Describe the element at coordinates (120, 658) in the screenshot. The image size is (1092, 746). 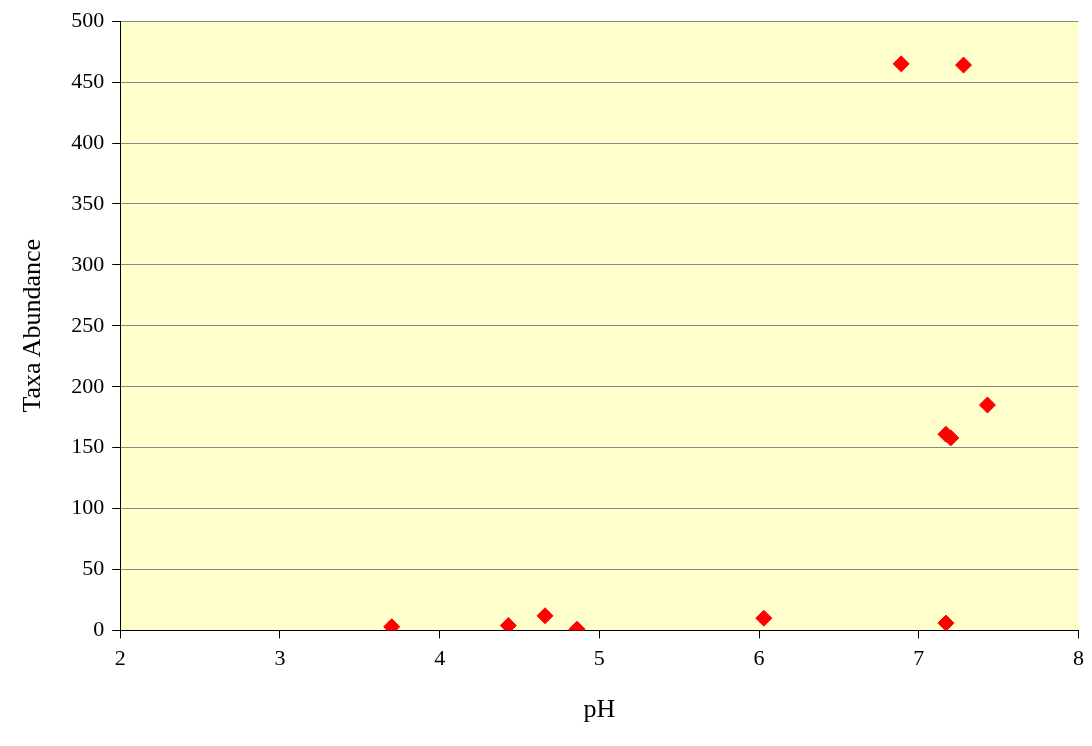
I see `x-tick-label: 2` at that location.